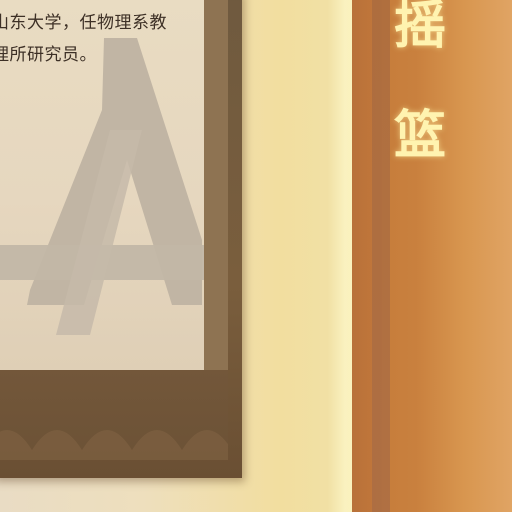  What do you see at coordinates (83, 23) in the screenshot?
I see `poster-text-line-1: 山东大学，任物理系教` at bounding box center [83, 23].